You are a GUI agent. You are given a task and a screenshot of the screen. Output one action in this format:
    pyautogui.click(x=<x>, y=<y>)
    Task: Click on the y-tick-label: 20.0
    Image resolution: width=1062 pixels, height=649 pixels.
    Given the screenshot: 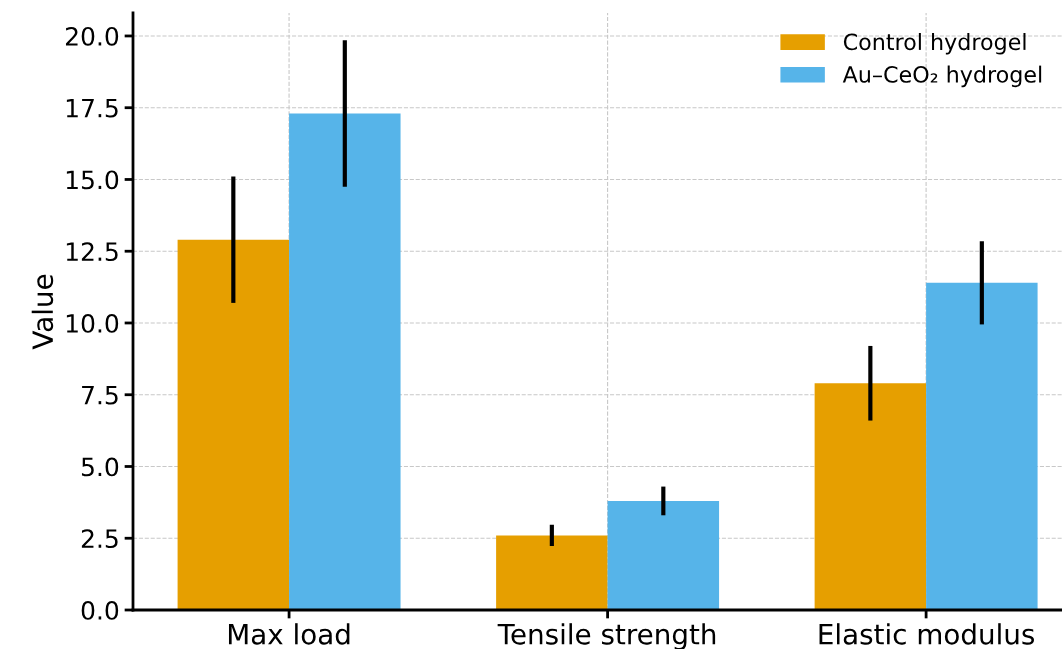 What is the action you would take?
    pyautogui.click(x=92, y=36)
    